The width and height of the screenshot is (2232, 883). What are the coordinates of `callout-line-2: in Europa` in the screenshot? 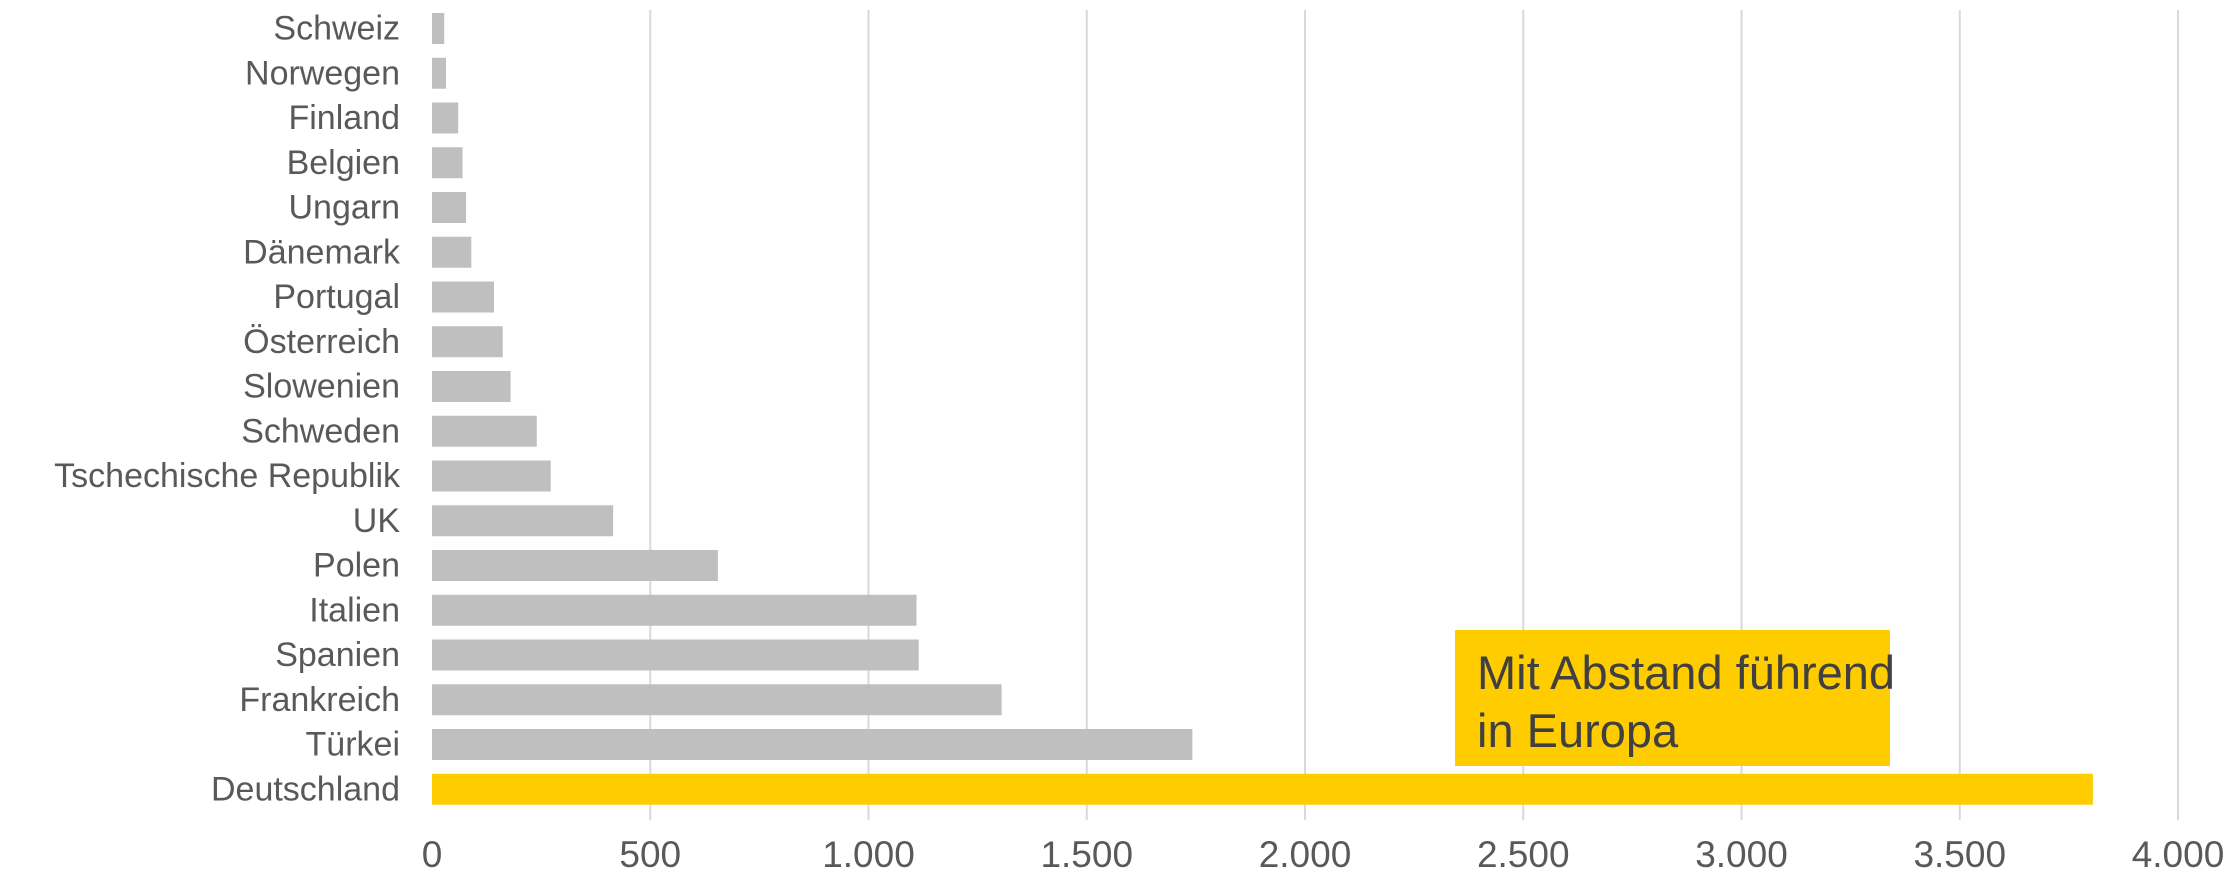 It's located at (1578, 730).